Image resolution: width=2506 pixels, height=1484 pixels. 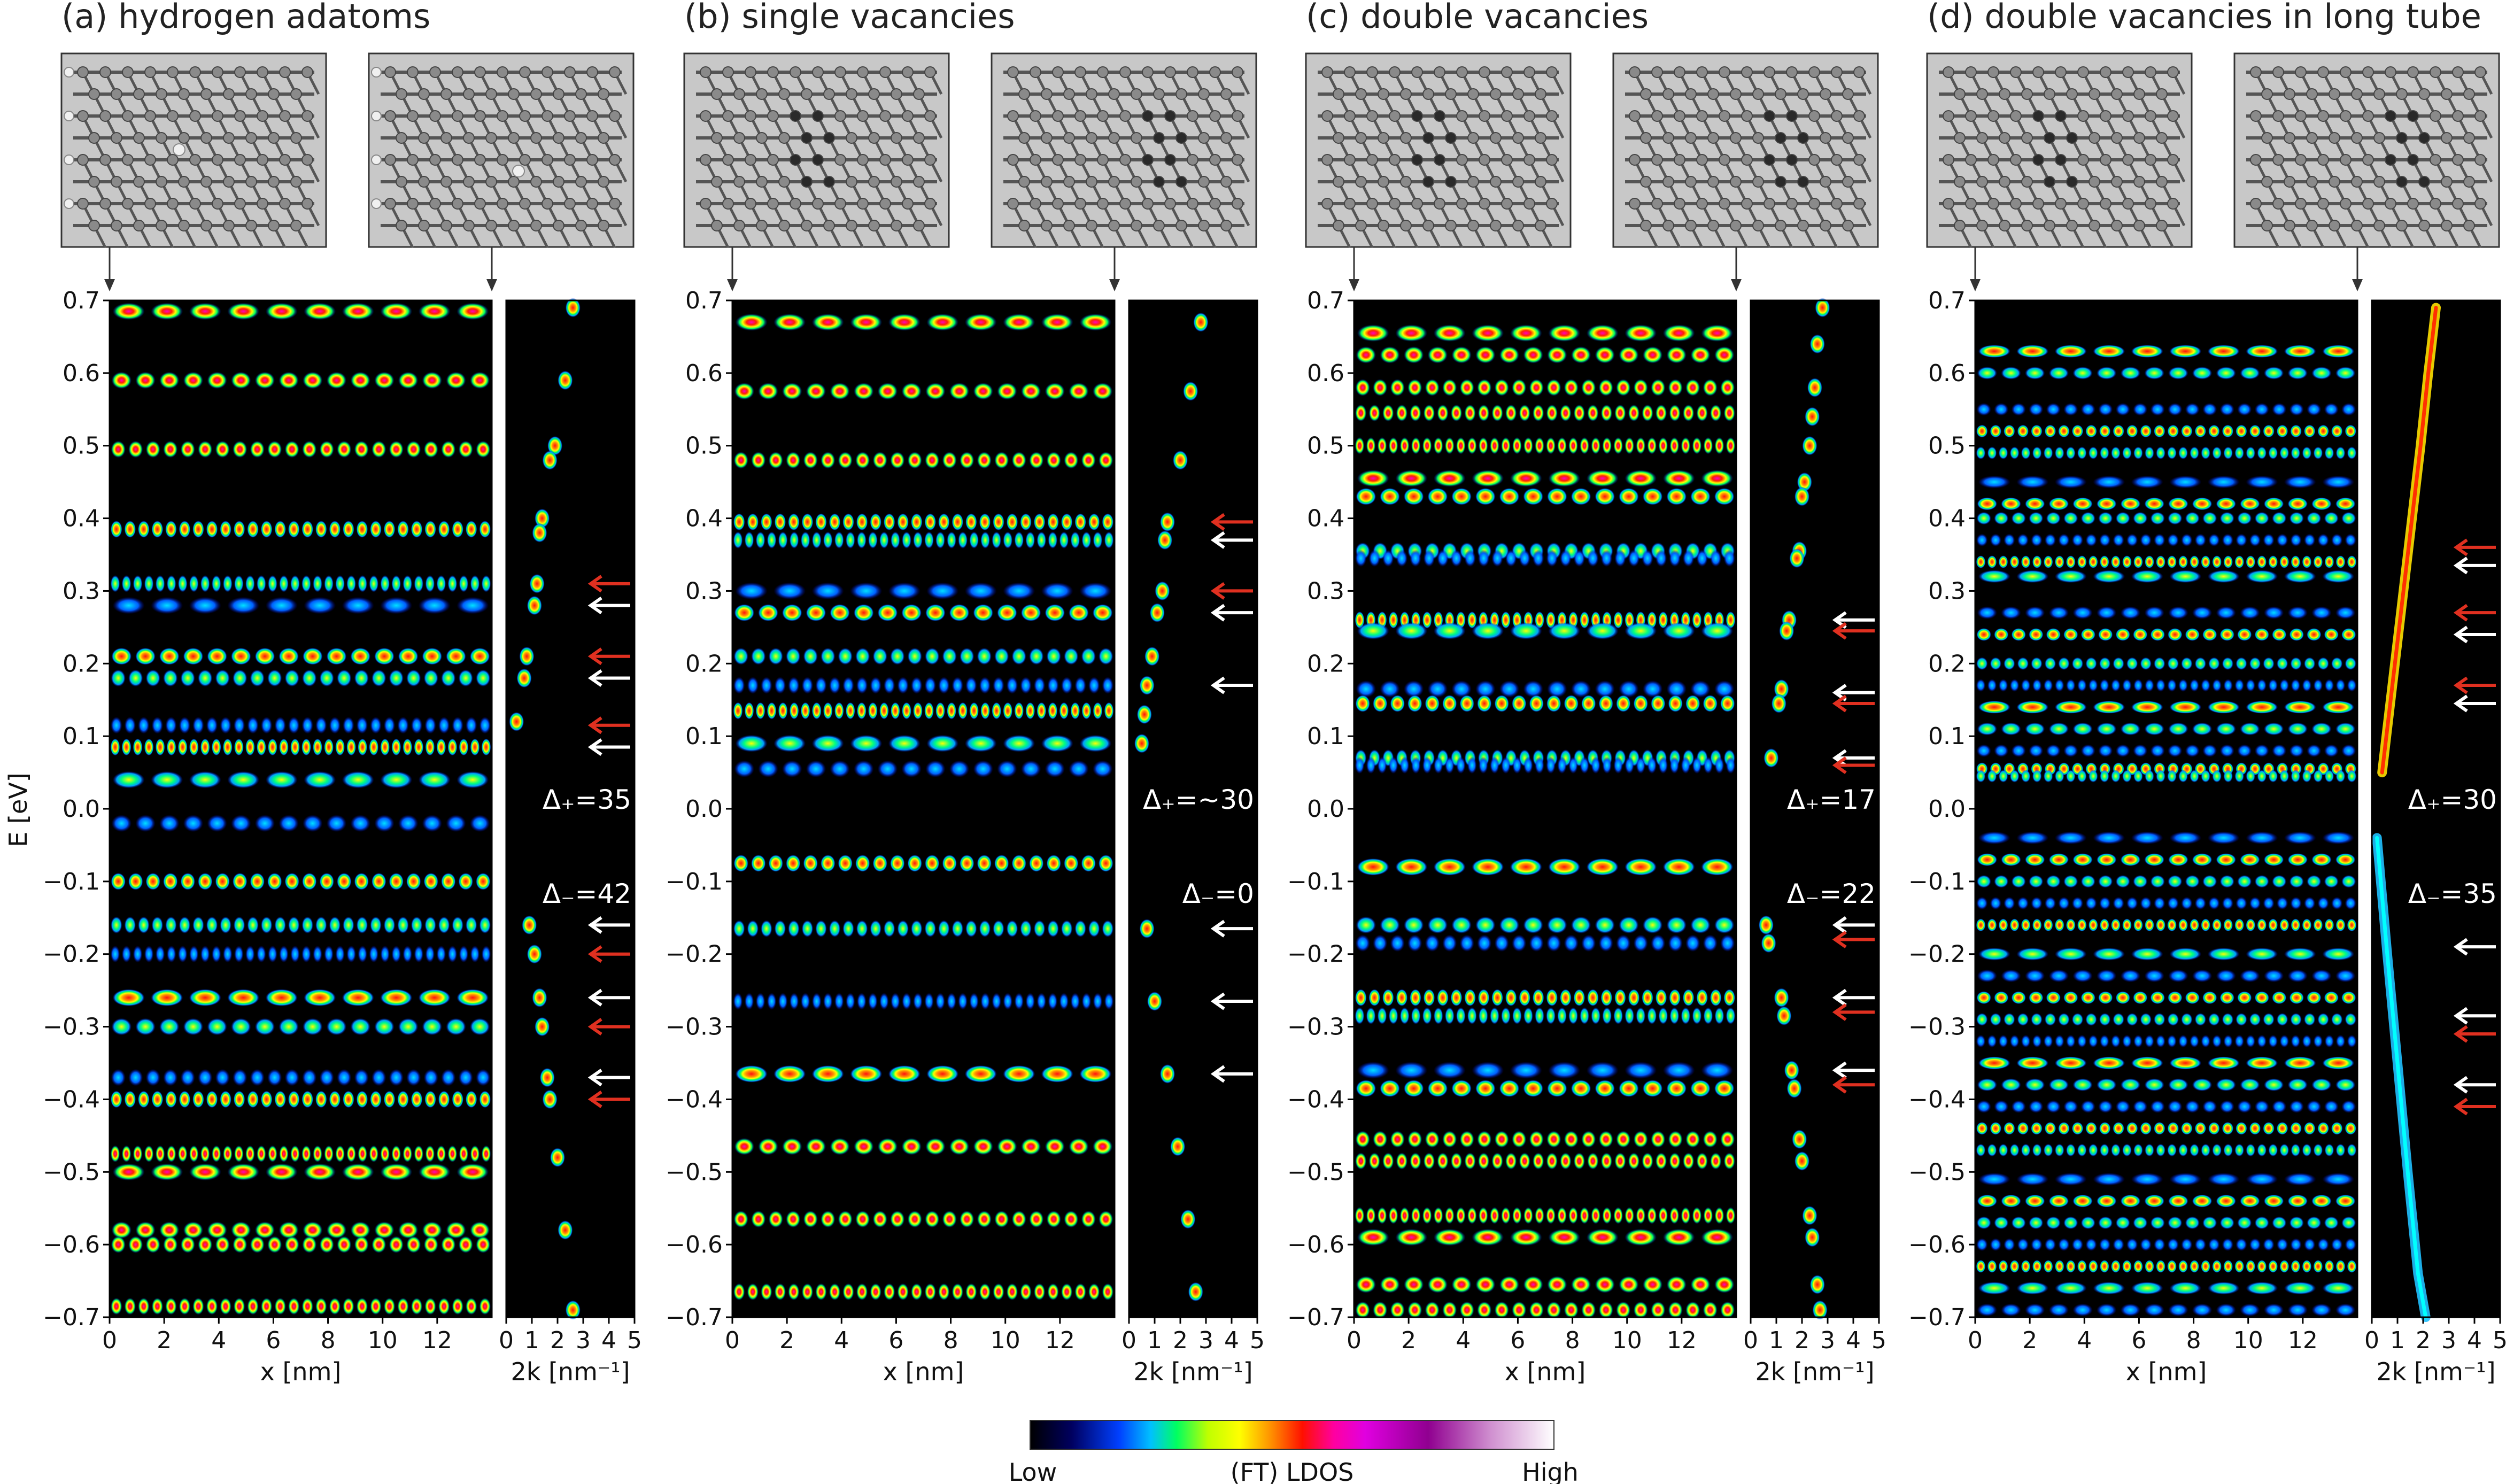 What do you see at coordinates (1157, 613) in the screenshot?
I see `fourier-peak` at bounding box center [1157, 613].